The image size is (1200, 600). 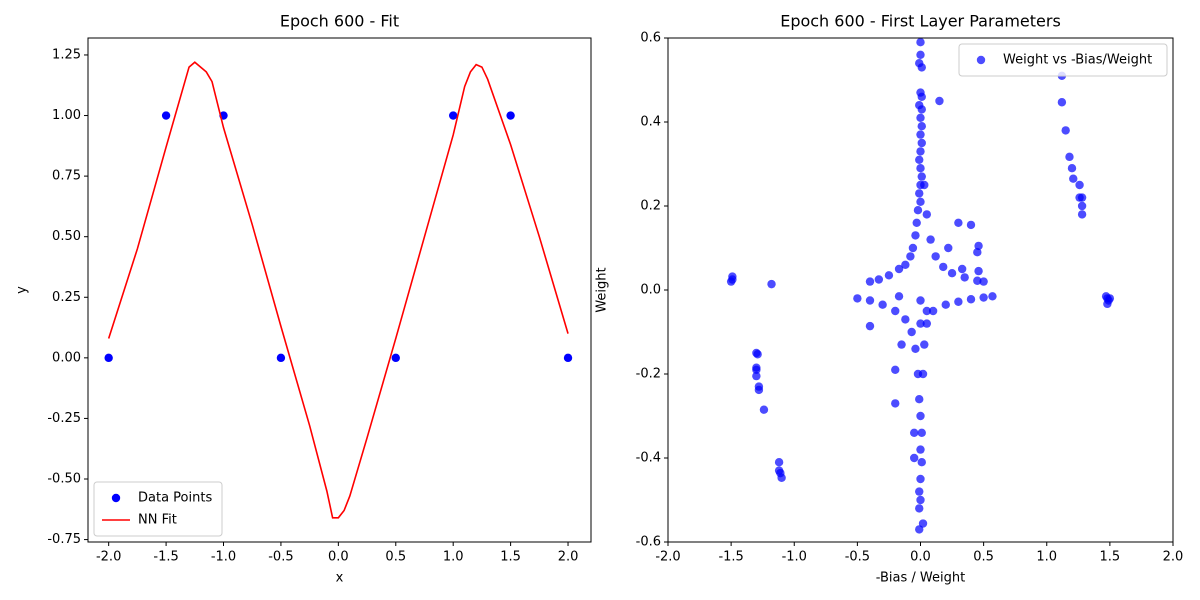 I want to click on x-tick-label: 2.0, so click(x=568, y=557).